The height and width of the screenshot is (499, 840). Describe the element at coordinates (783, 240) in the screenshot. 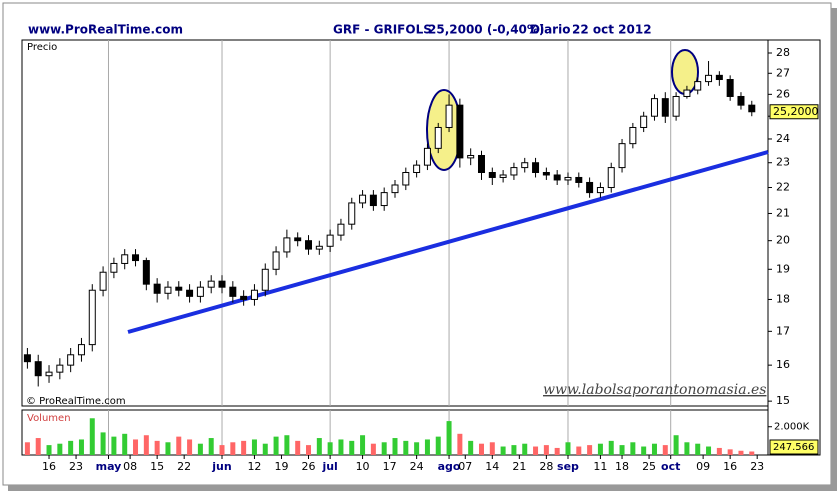

I see `y-tick-label: 20` at that location.